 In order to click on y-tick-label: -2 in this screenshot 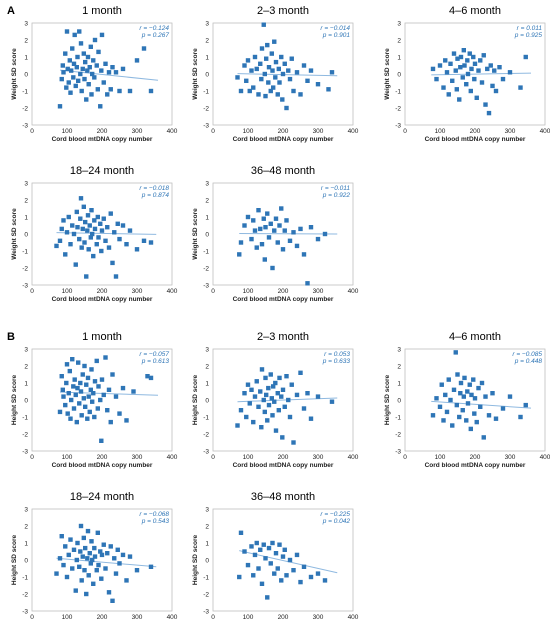, I will do `click(206, 268)`.